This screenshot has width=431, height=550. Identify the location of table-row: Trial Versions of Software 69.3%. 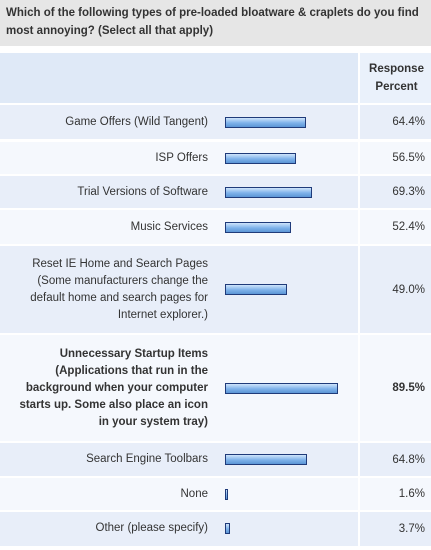
(215, 192).